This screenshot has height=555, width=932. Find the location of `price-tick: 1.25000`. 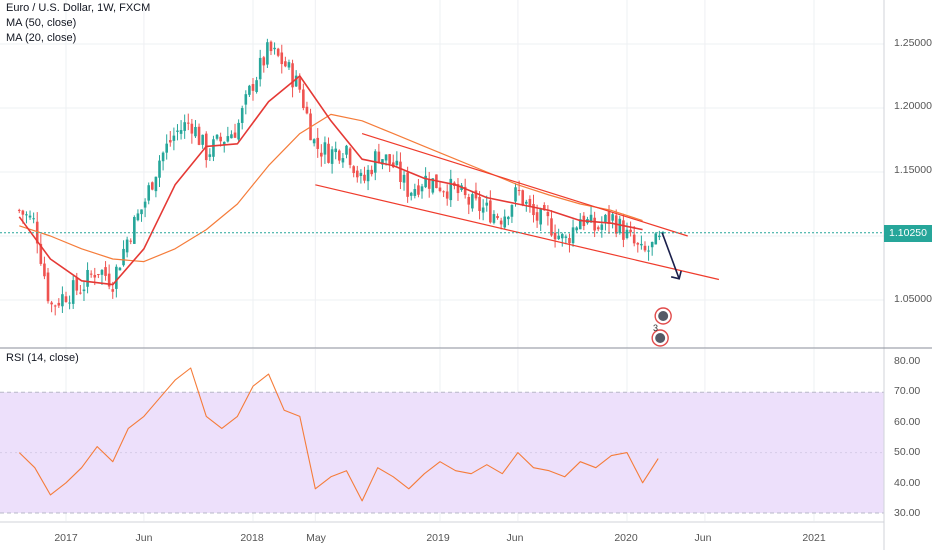

price-tick: 1.25000 is located at coordinates (913, 43).